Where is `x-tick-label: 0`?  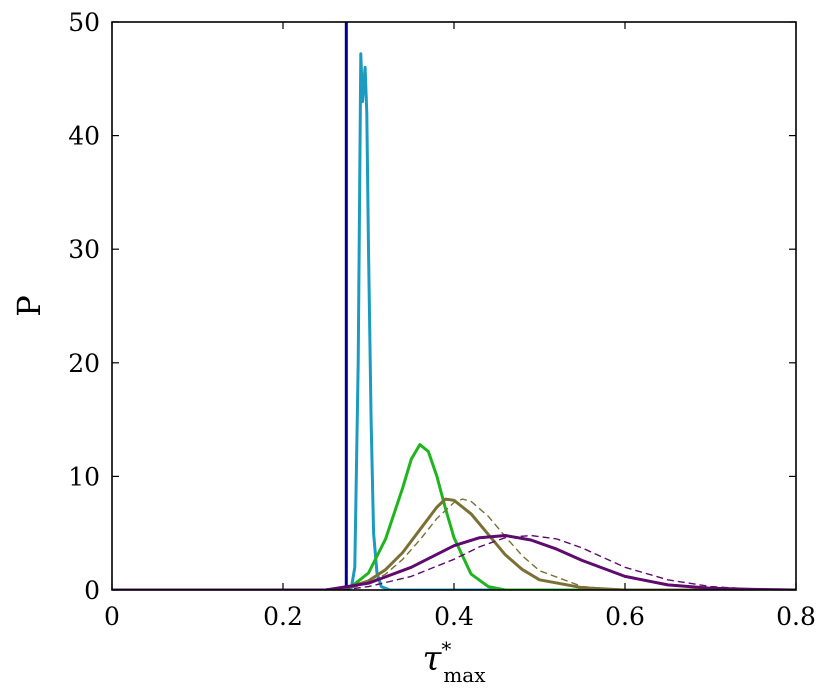 x-tick-label: 0 is located at coordinates (112, 616).